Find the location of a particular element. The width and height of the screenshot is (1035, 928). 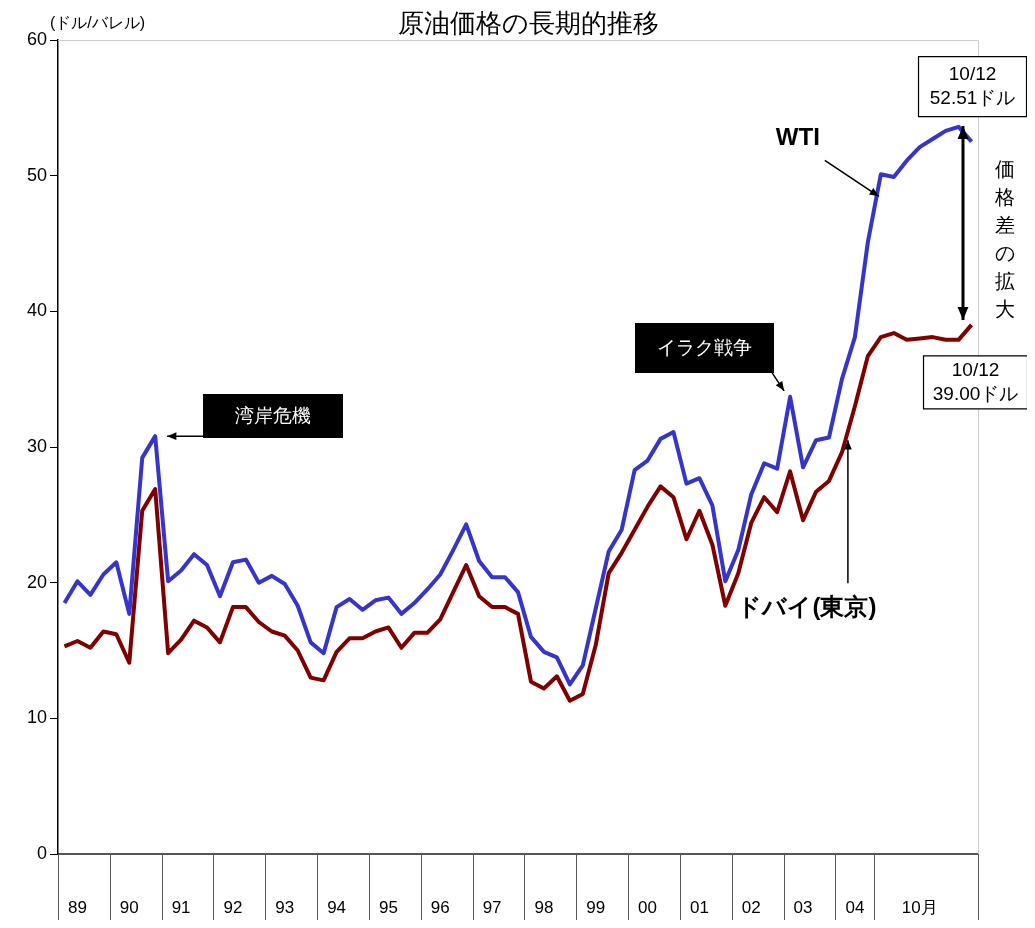

x-tick-label: 94 is located at coordinates (337, 907).